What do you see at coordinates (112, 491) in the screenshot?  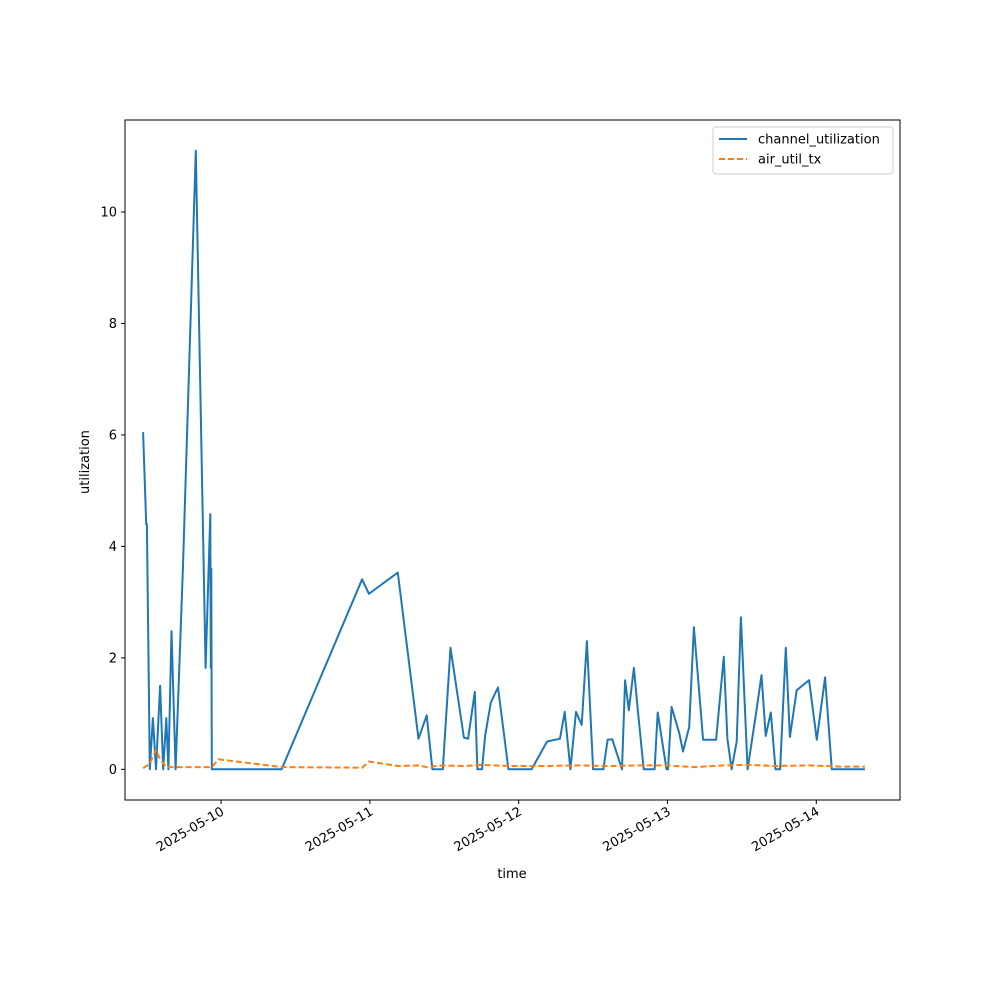 I see `y-axis-ticks: 0 2 4 6 8 10` at bounding box center [112, 491].